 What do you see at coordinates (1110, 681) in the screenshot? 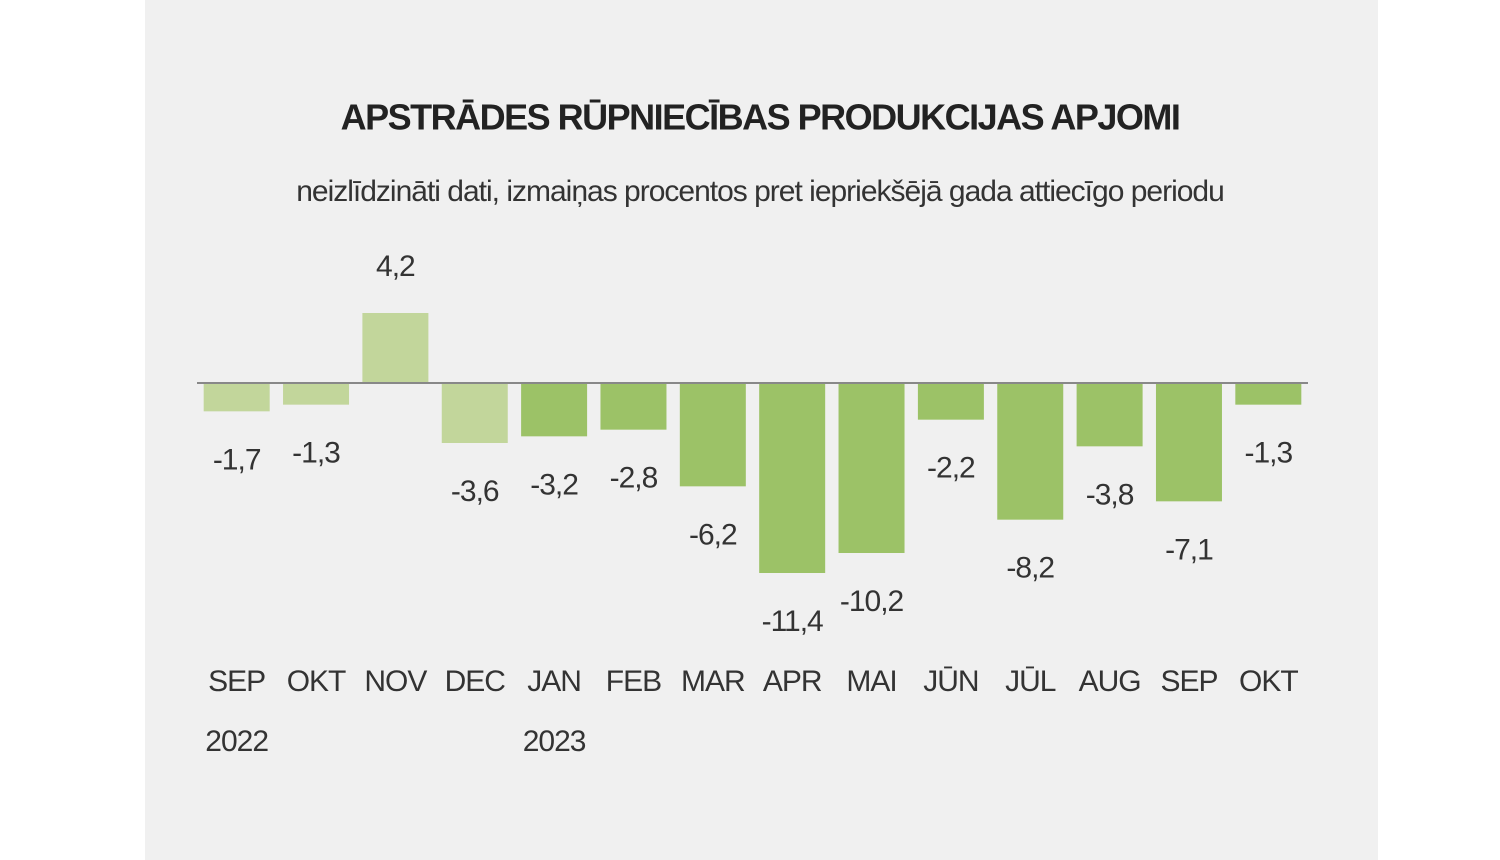
I see `x-tick-label: AUG` at bounding box center [1110, 681].